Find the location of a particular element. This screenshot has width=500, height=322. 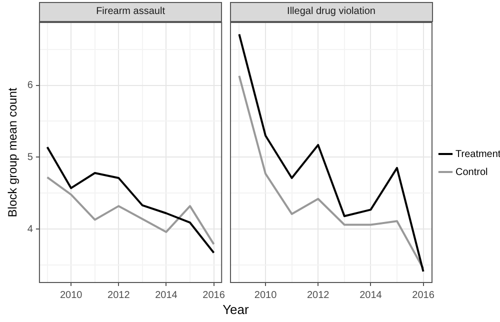

chart-title: Firearm assault is located at coordinates (130, 12).